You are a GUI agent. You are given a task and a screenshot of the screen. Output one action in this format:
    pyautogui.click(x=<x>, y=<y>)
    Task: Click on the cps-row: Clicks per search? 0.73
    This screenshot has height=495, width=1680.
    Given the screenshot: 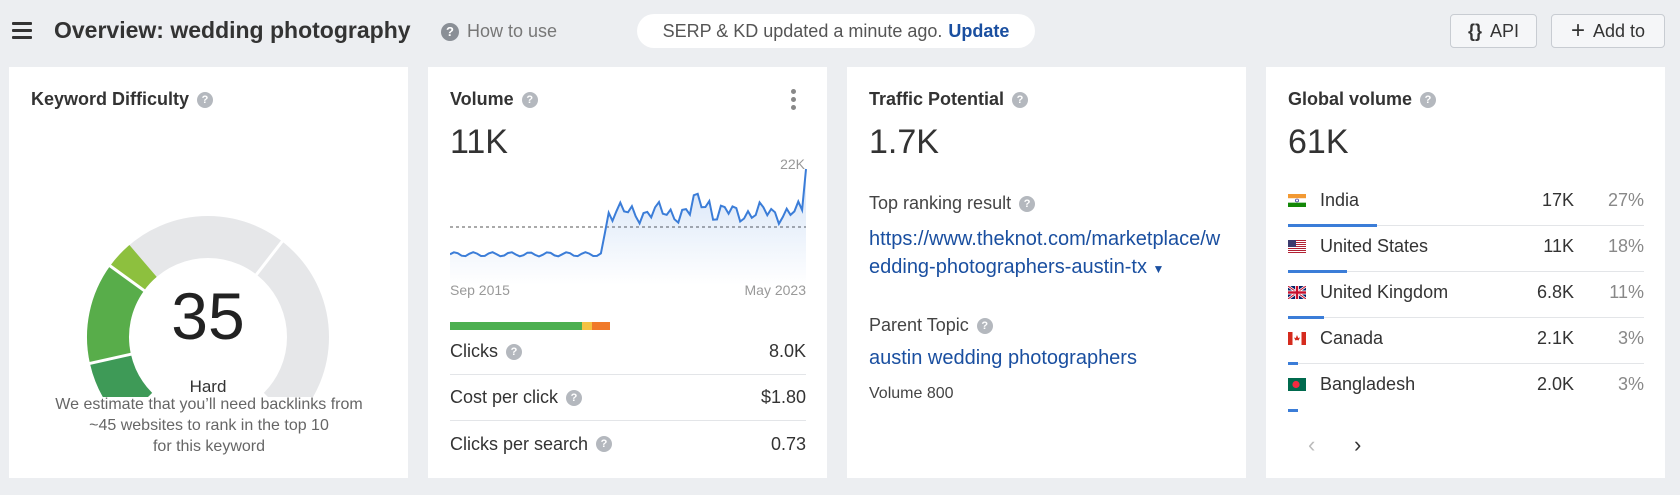 What is the action you would take?
    pyautogui.click(x=628, y=444)
    